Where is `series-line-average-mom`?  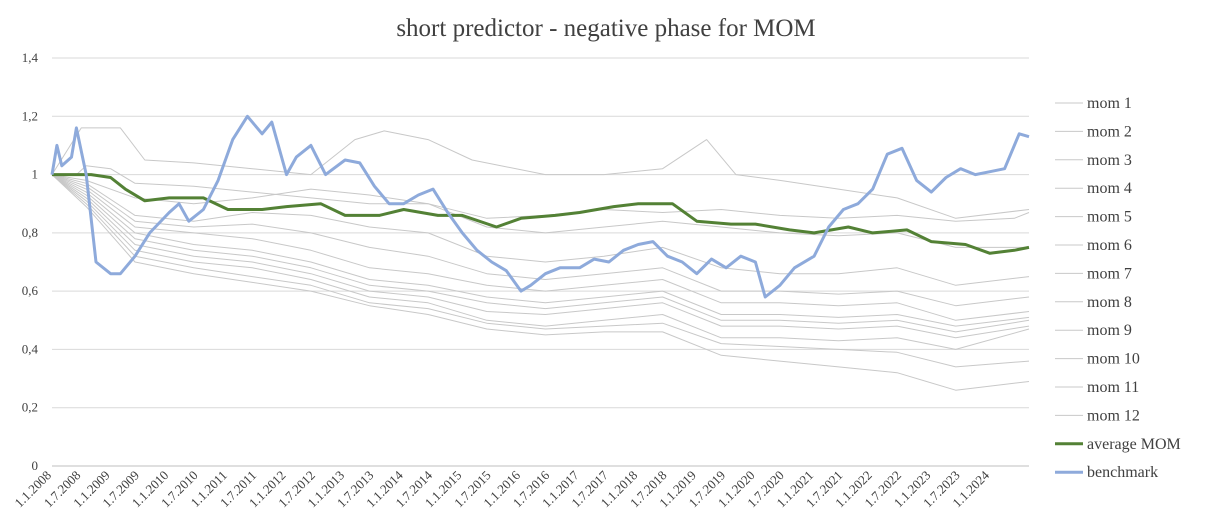
series-line-average-mom is located at coordinates (541, 214).